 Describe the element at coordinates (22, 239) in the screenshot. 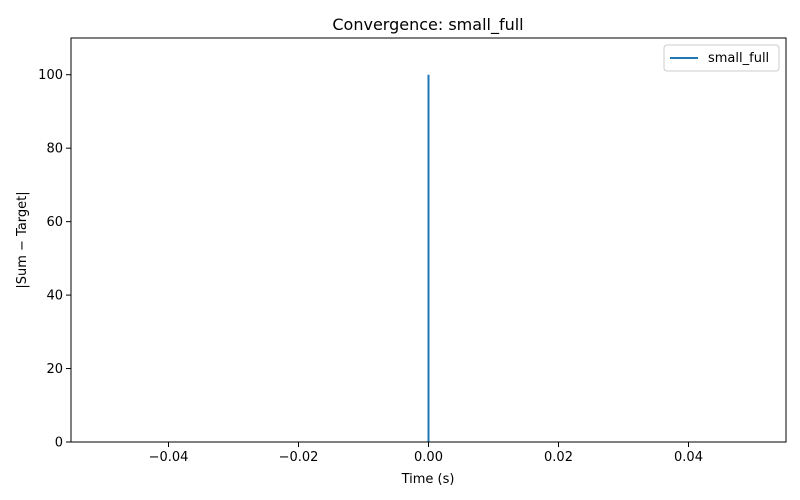

I see `y-axis-label: |Sum − Target|` at that location.